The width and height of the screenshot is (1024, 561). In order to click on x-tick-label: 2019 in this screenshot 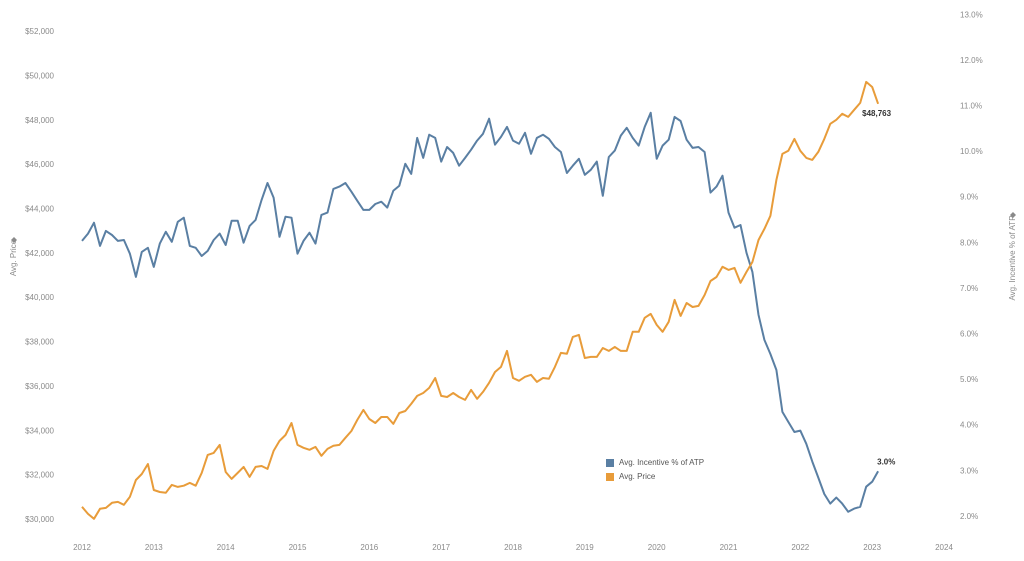, I will do `click(585, 547)`.